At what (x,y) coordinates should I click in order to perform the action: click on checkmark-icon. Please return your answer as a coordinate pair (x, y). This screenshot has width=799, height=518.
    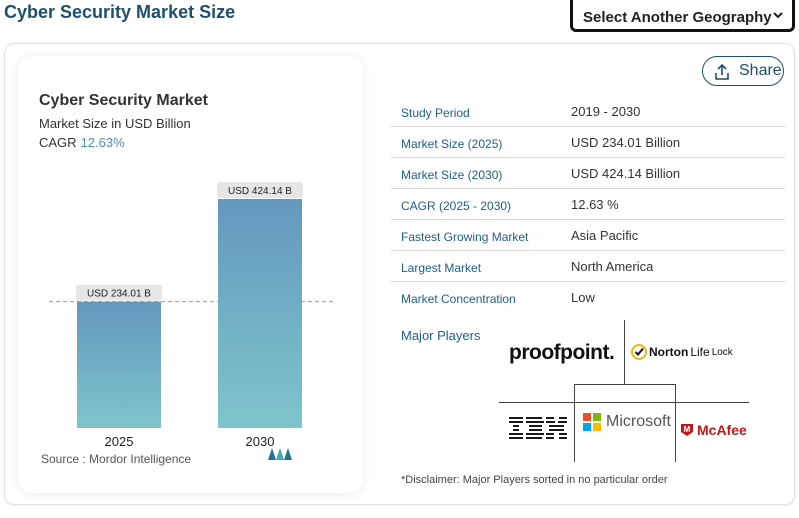
    Looking at the image, I should click on (639, 352).